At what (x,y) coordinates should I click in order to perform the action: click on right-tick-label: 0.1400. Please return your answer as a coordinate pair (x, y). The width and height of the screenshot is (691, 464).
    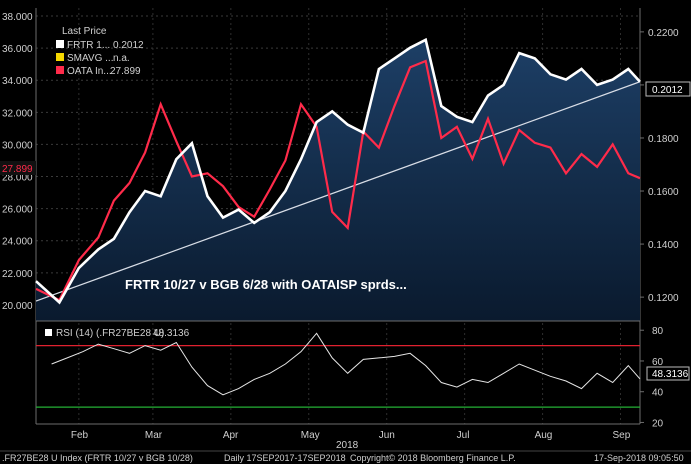
    Looking at the image, I should click on (663, 245).